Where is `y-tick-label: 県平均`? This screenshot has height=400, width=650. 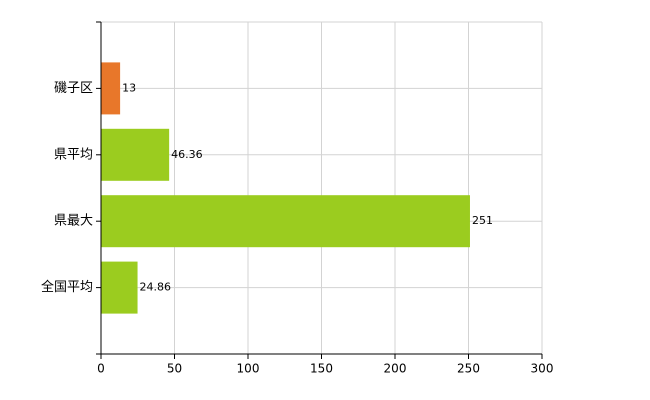
y-tick-label: 県平均 is located at coordinates (73, 154).